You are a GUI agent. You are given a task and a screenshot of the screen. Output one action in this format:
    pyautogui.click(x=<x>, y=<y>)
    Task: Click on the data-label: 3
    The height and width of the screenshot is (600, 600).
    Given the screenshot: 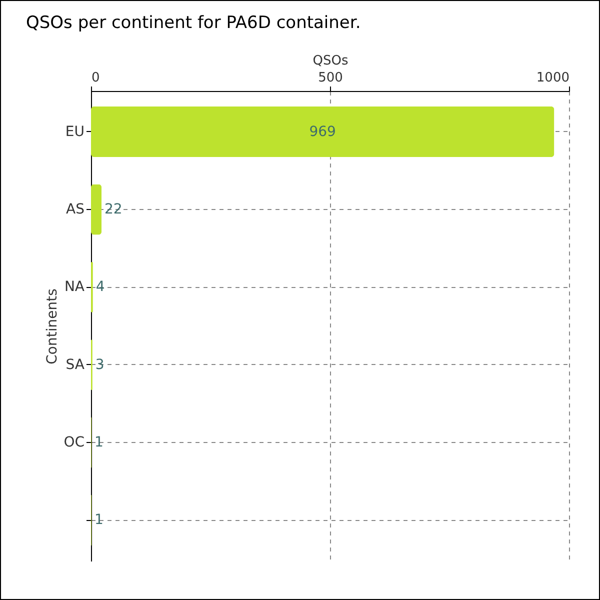 What is the action you would take?
    pyautogui.click(x=99, y=364)
    